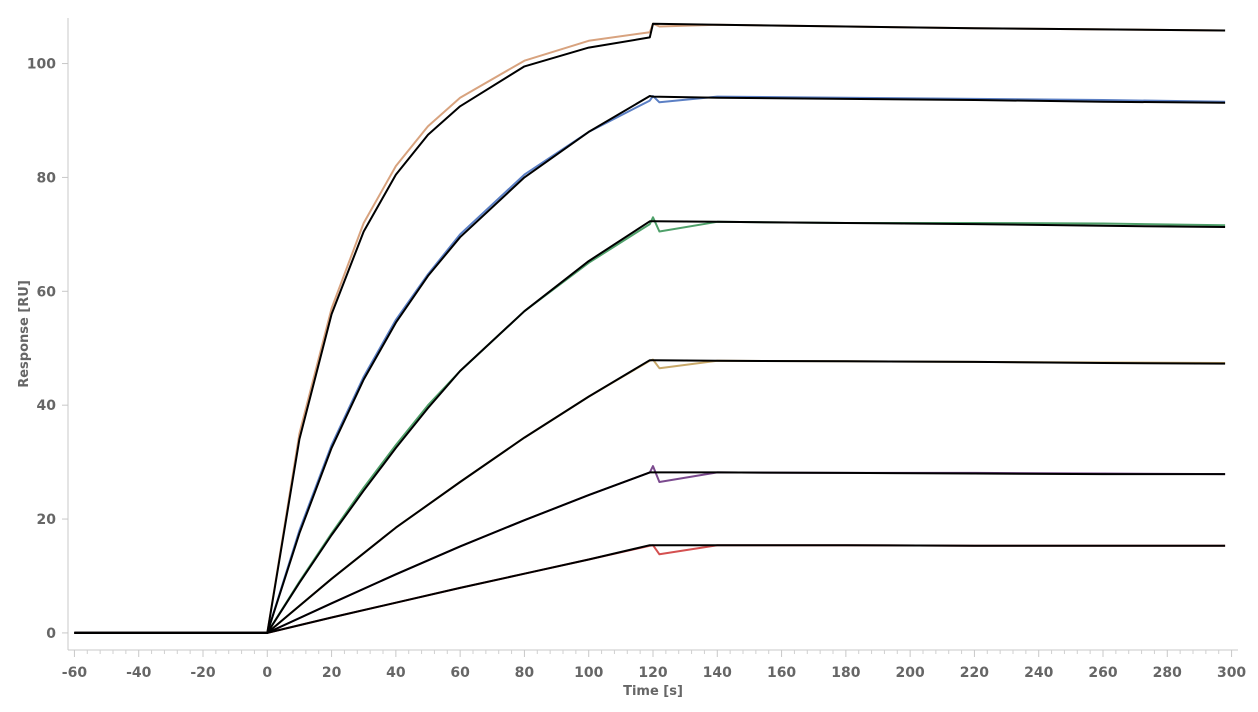 The image size is (1258, 712). What do you see at coordinates (47, 520) in the screenshot?
I see `y-tick-label: 20` at bounding box center [47, 520].